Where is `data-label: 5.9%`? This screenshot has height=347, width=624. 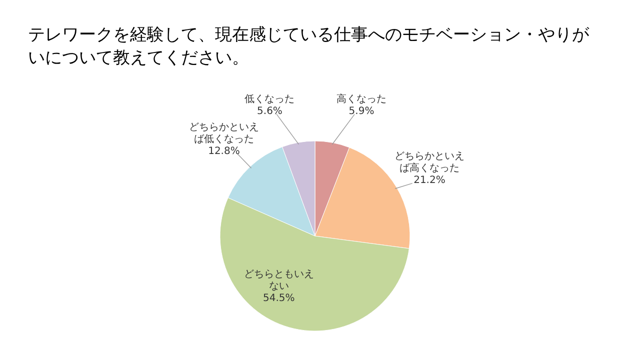
data-label: 5.9% is located at coordinates (361, 112).